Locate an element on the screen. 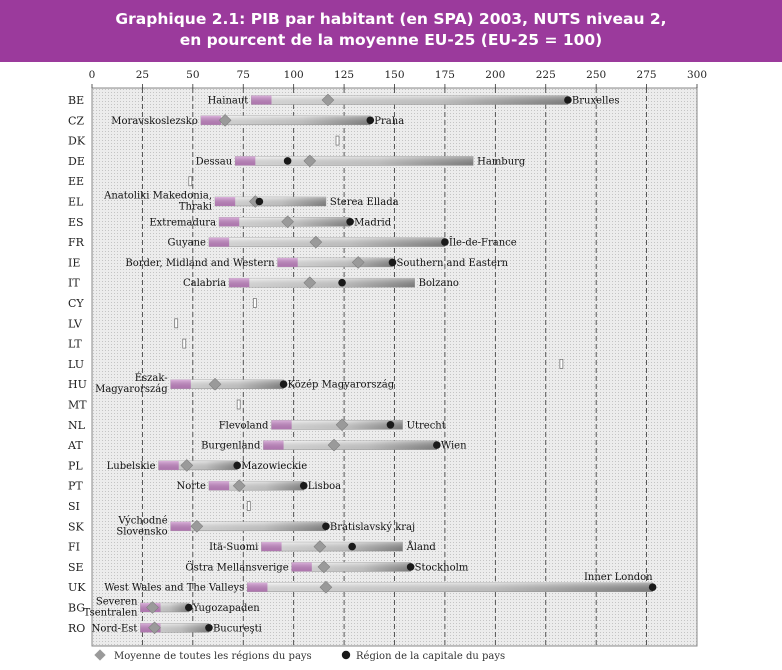 The height and width of the screenshot is (670, 782). low-region-label: Anatoliki Makedonia, Thraki is located at coordinates (157, 202).